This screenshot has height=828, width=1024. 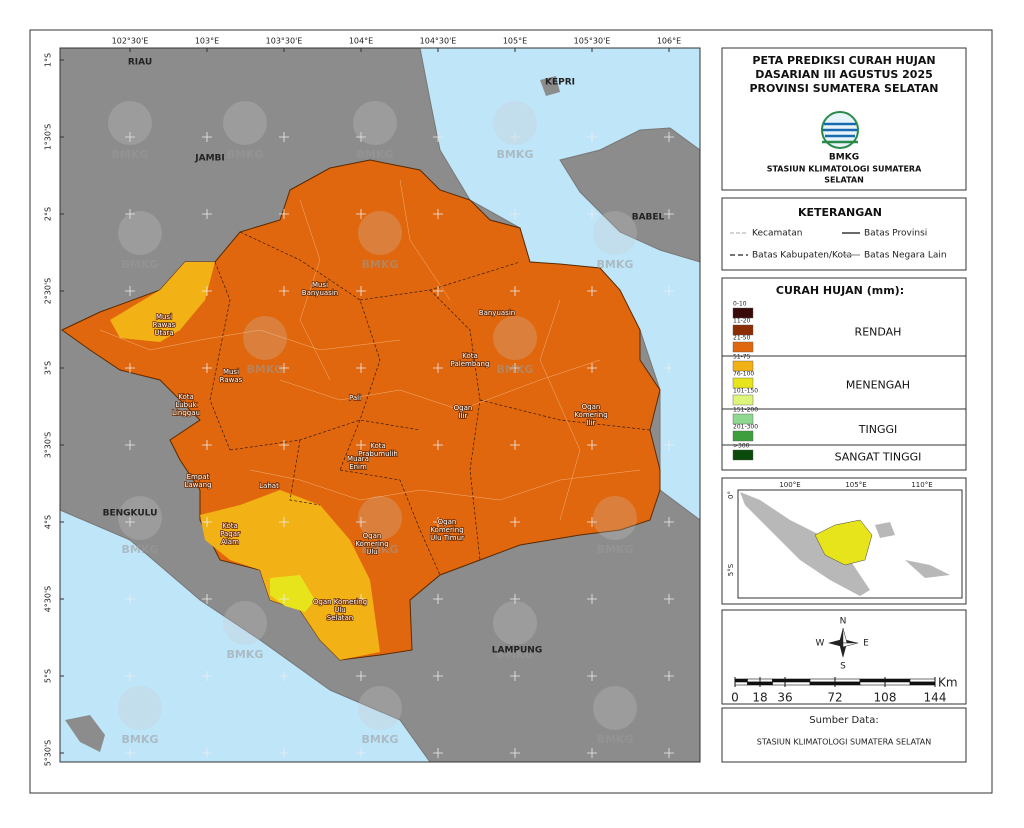 What do you see at coordinates (741, 446) in the screenshot?
I see `class-label: >300` at bounding box center [741, 446].